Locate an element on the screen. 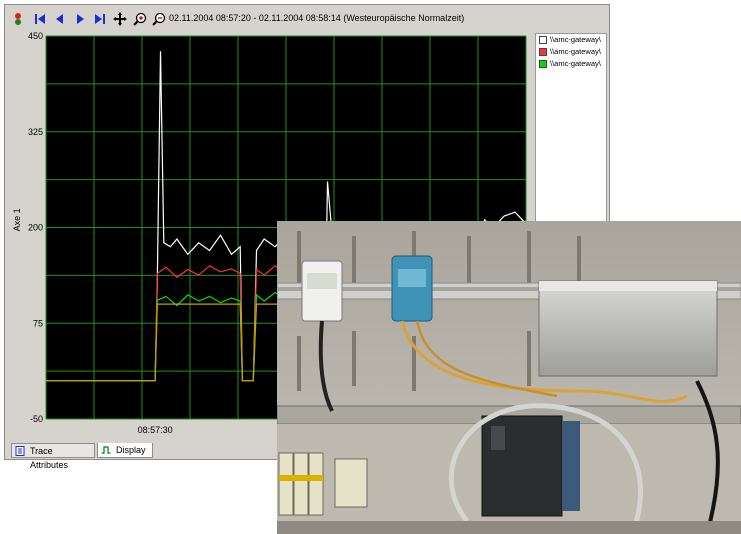 Image resolution: width=741 pixels, height=534 pixels. skip-to-start-icon is located at coordinates (40, 19).